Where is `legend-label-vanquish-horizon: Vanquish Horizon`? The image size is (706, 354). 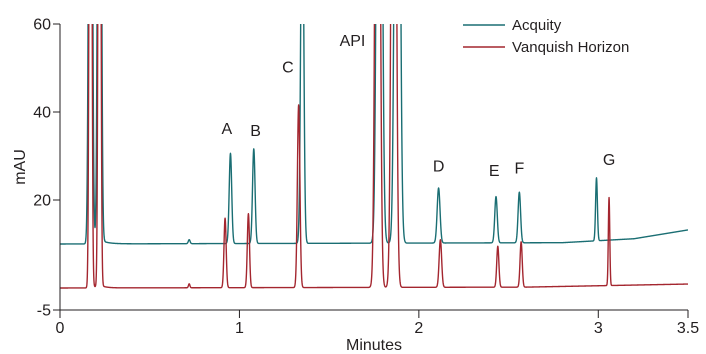
legend-label-vanquish-horizon: Vanquish Horizon is located at coordinates (570, 47).